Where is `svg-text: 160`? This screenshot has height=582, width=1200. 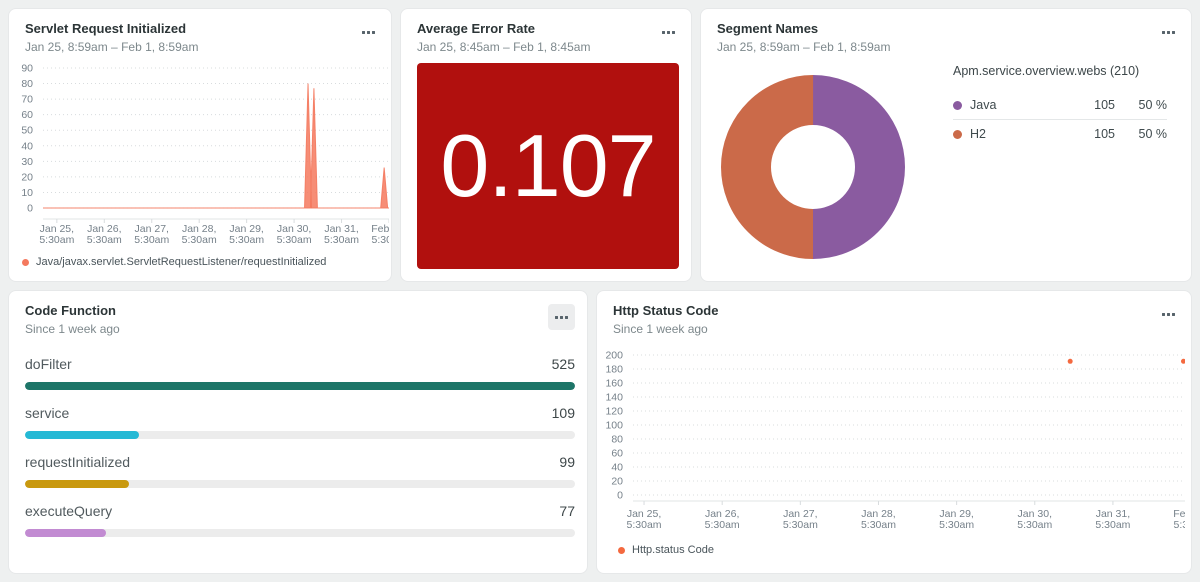
svg-text: 160 is located at coordinates (614, 384).